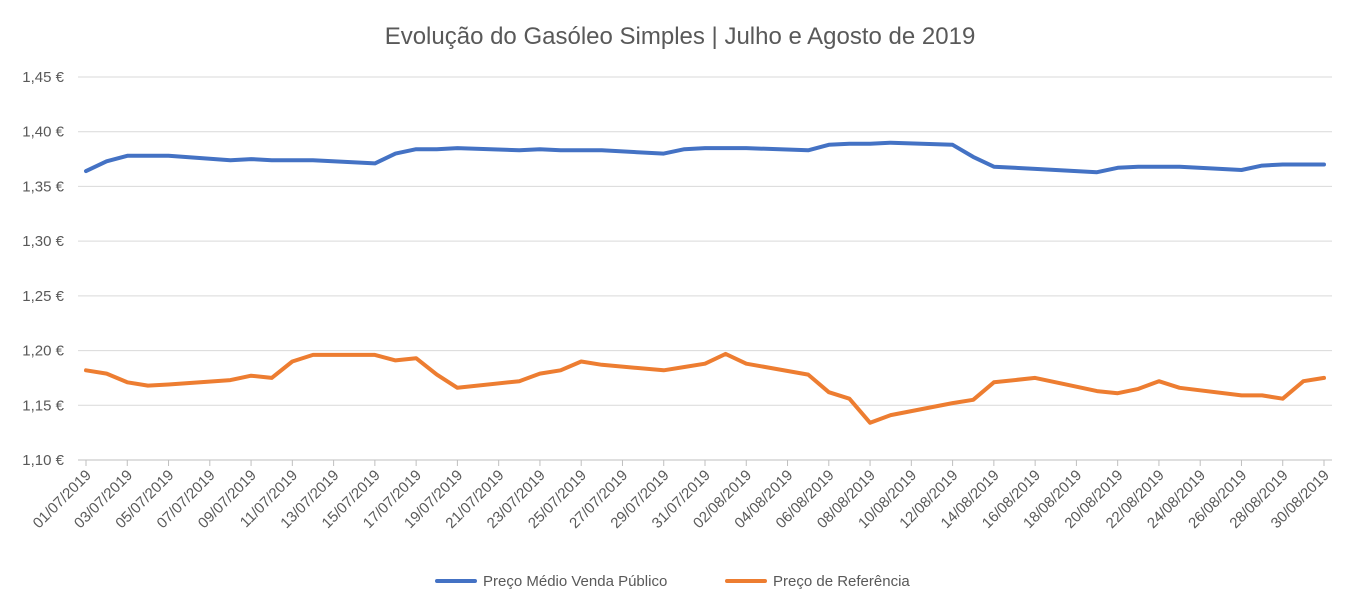 Image resolution: width=1360 pixels, height=613 pixels. What do you see at coordinates (43, 77) in the screenshot?
I see `y-tick-label: 1,45 €` at bounding box center [43, 77].